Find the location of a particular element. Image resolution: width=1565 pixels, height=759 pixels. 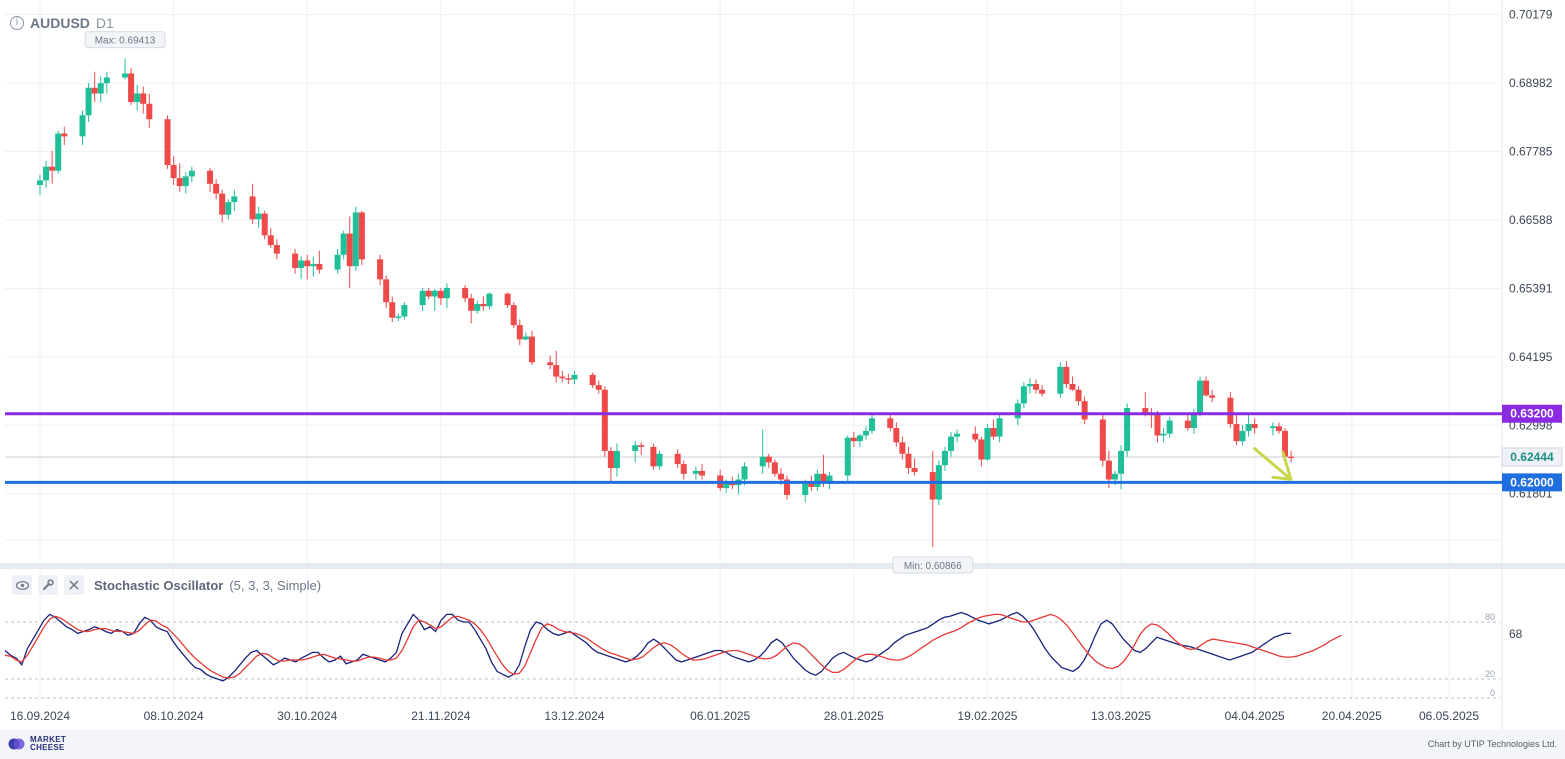

current-price-label: 0.62444 is located at coordinates (1532, 457).